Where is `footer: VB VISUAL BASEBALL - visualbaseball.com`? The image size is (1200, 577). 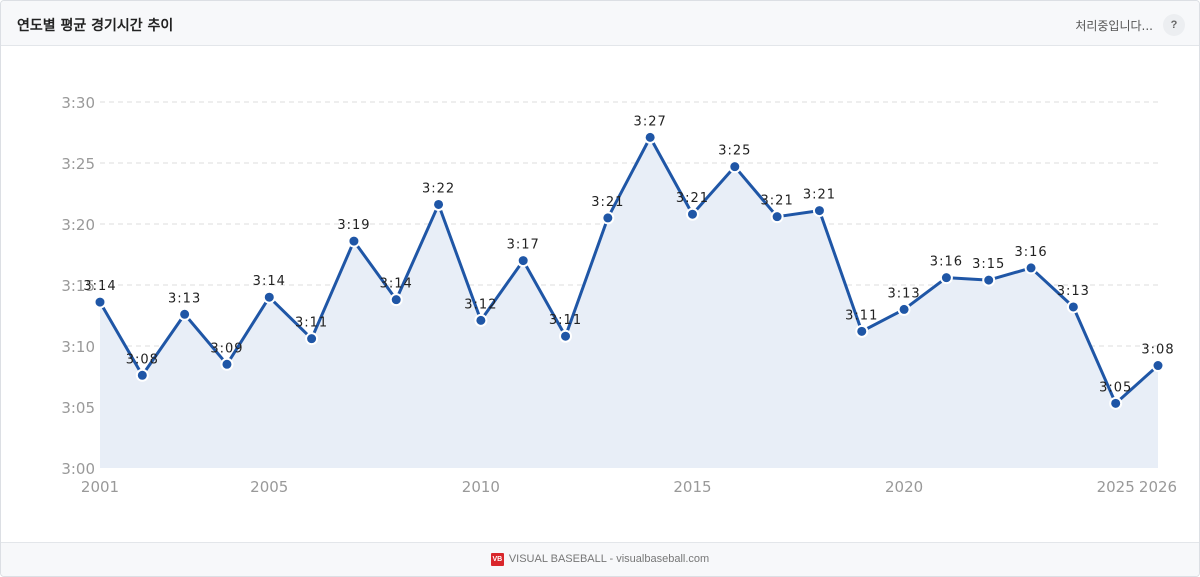 footer: VB VISUAL BASEBALL - visualbaseball.com is located at coordinates (600, 559).